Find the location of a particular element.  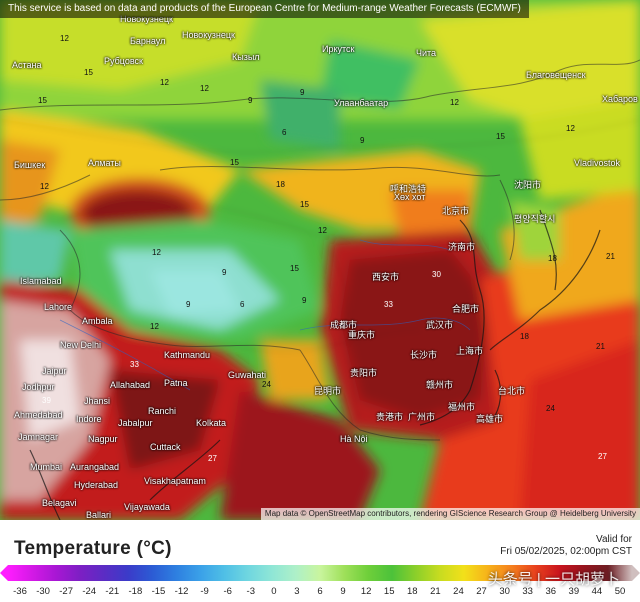

valid-label: Valid for is located at coordinates (614, 539).